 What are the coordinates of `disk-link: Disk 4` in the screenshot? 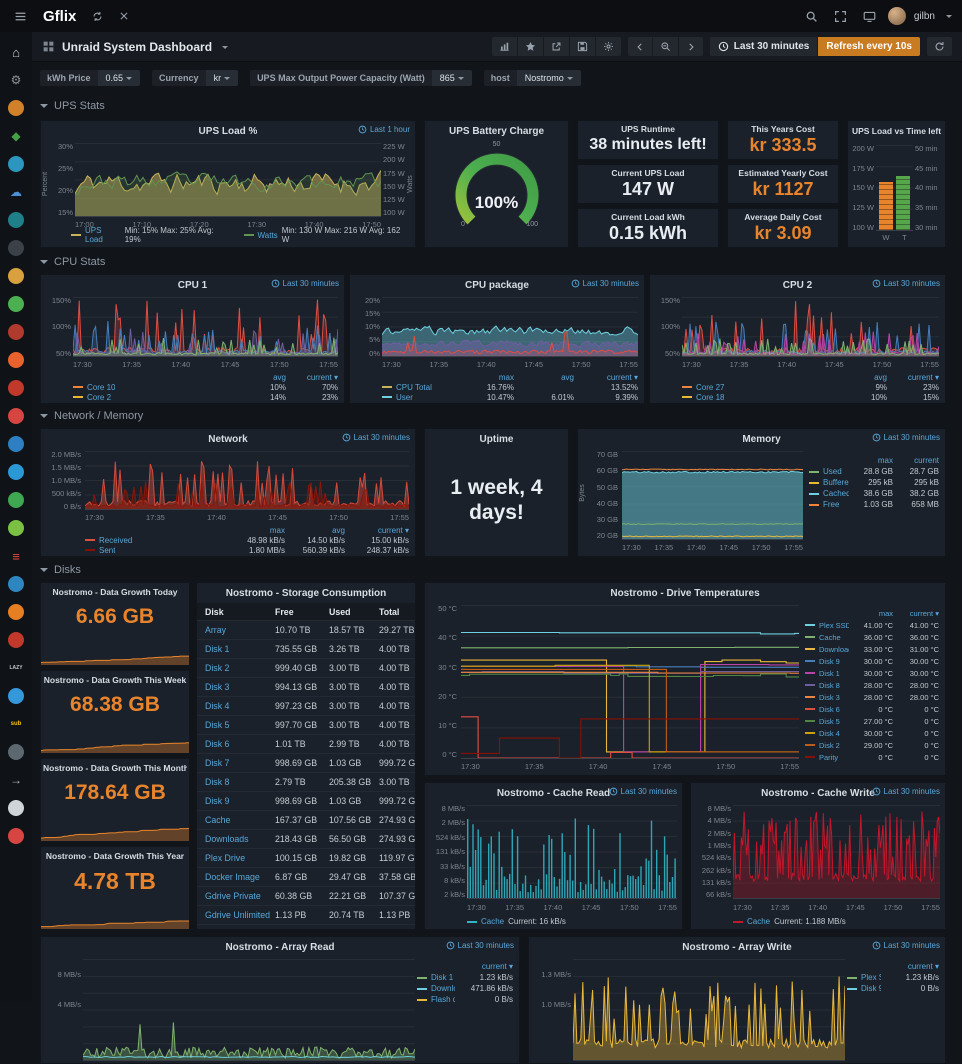 It's located at (217, 706).